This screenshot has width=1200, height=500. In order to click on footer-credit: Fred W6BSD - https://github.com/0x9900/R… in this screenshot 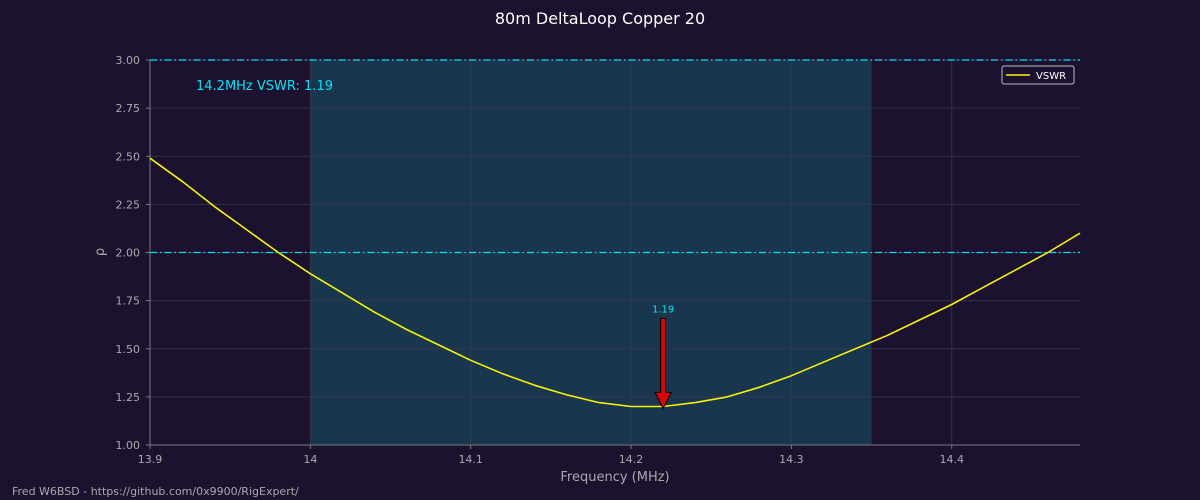, I will do `click(155, 491)`.